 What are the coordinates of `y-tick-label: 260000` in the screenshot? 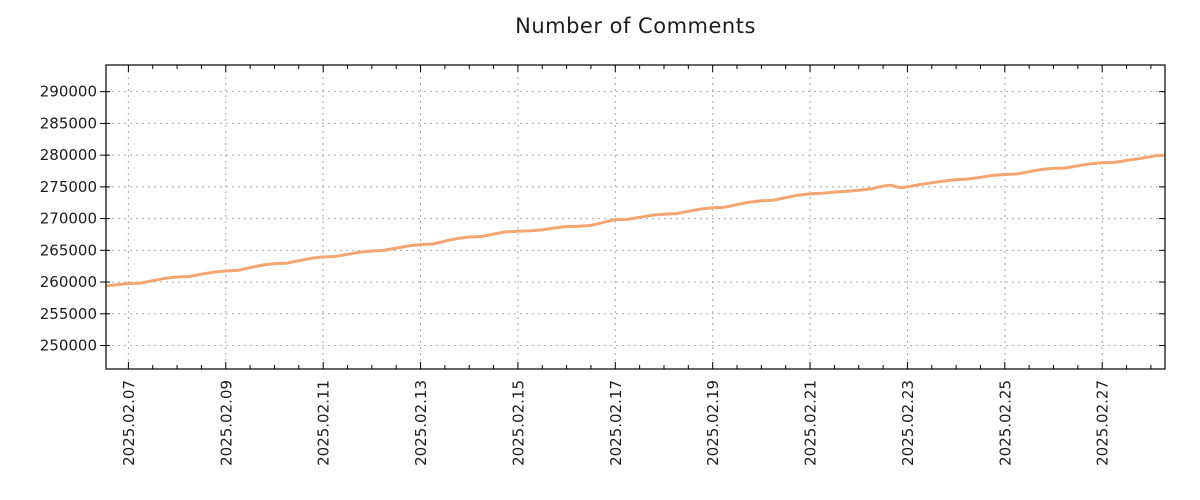 It's located at (68, 282).